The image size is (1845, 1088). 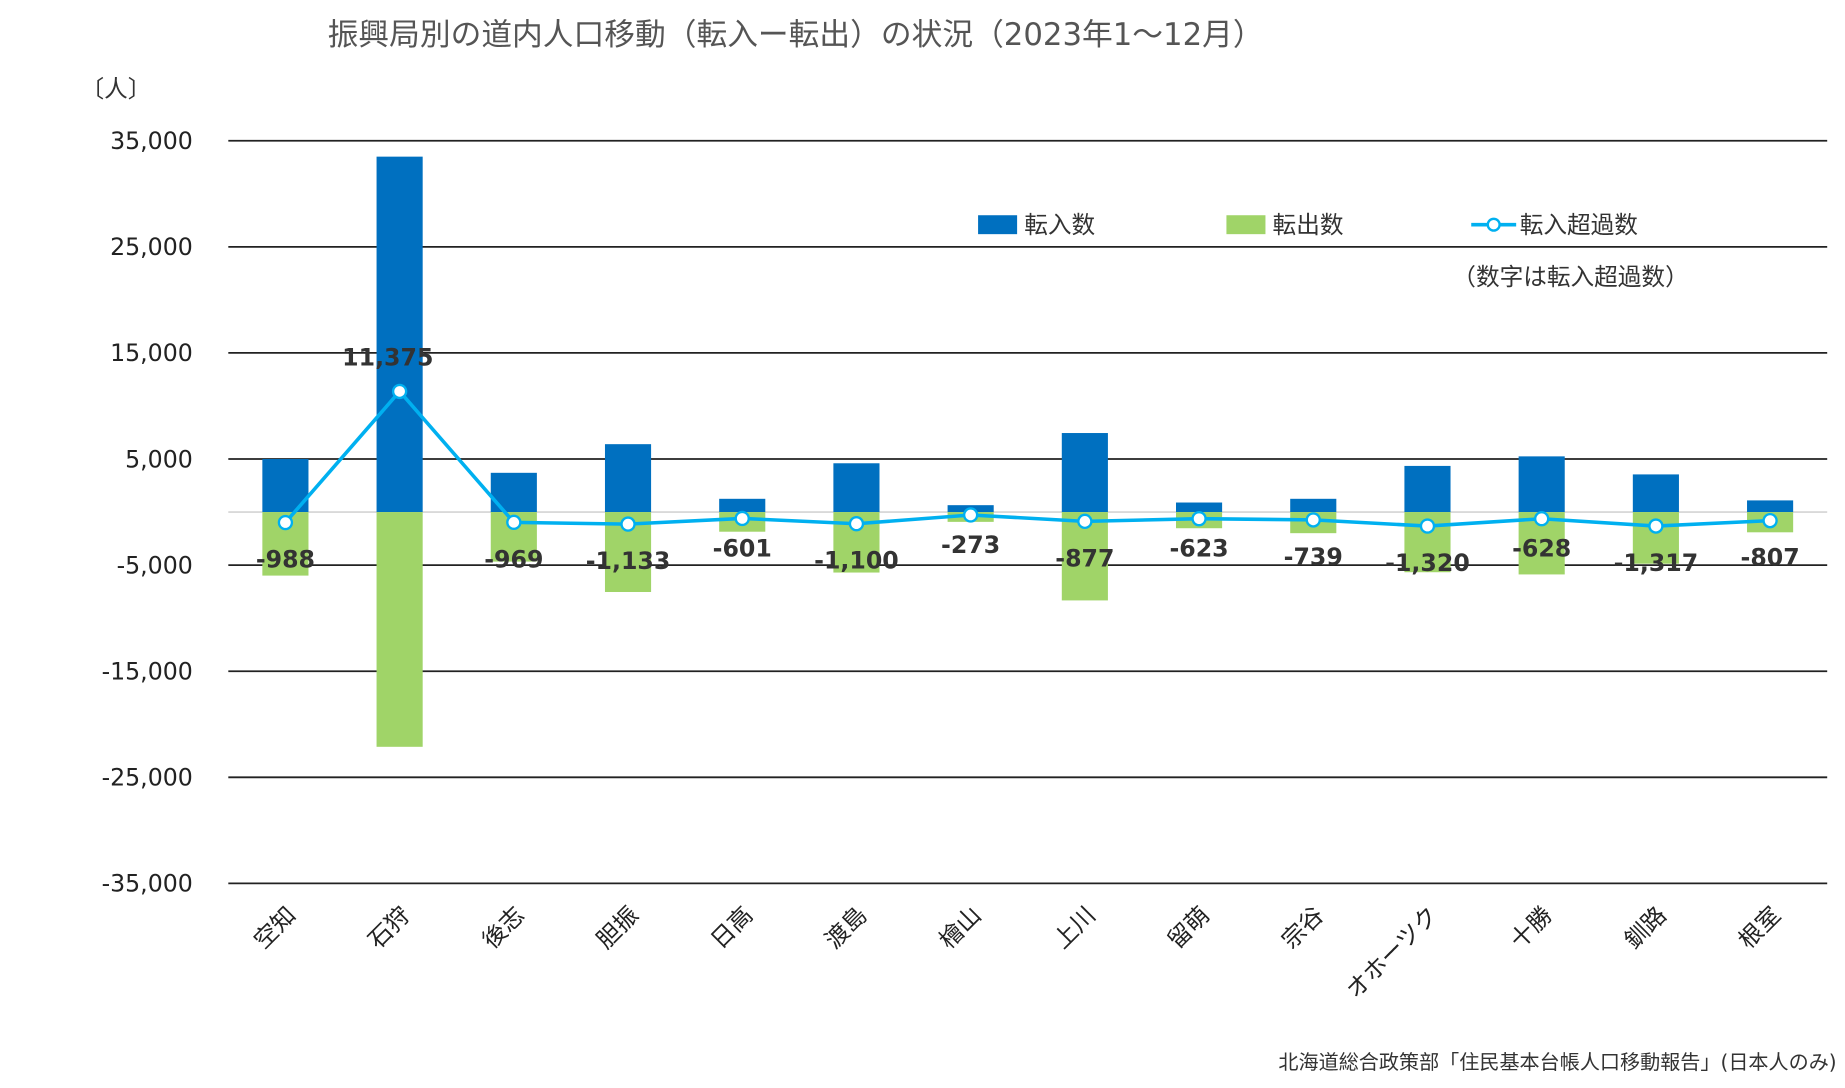 I want to click on x-tick-label: 釧路, so click(x=1645, y=927).